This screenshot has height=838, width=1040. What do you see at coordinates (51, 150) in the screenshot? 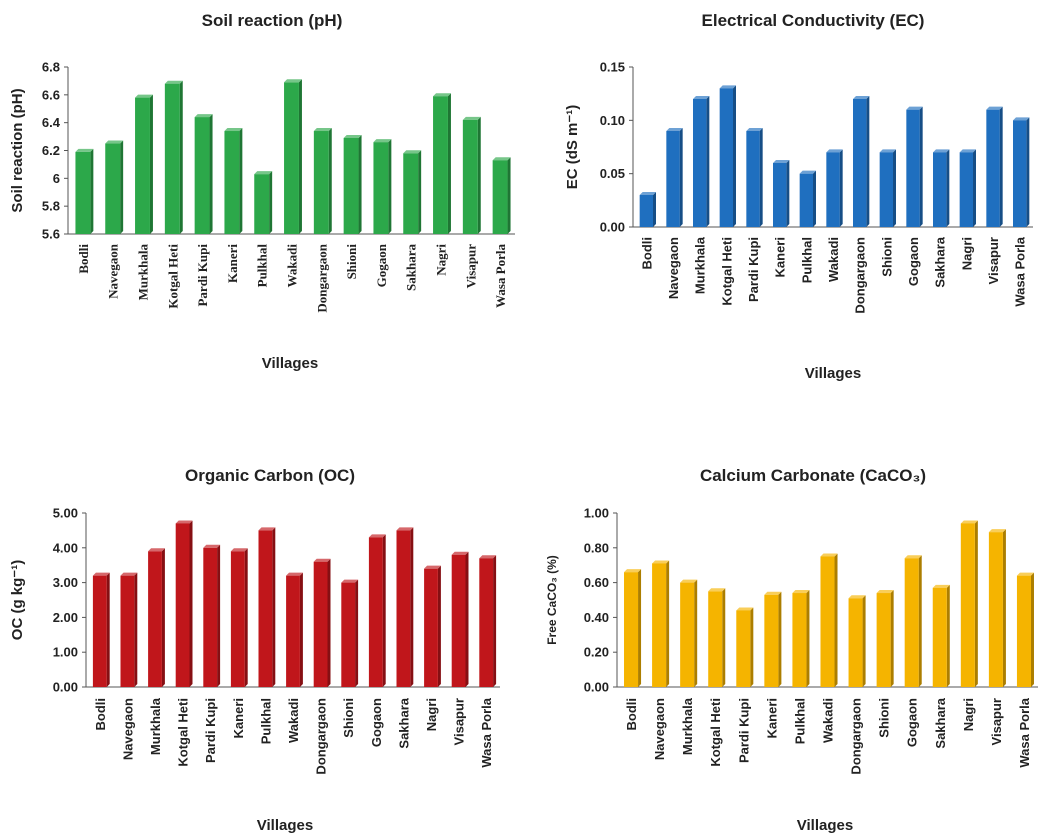
I see `y-tick-label: 6.2` at bounding box center [51, 150].